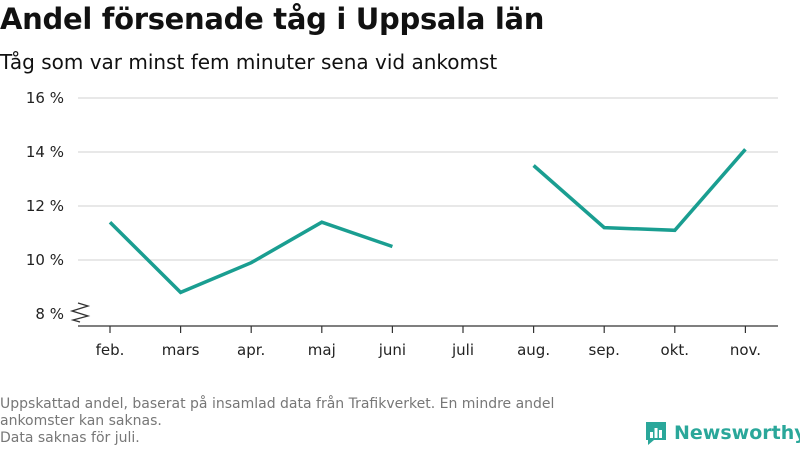 This screenshot has height=450, width=800. I want to click on footnote-line-2: Data saknas för juli., so click(70, 438).